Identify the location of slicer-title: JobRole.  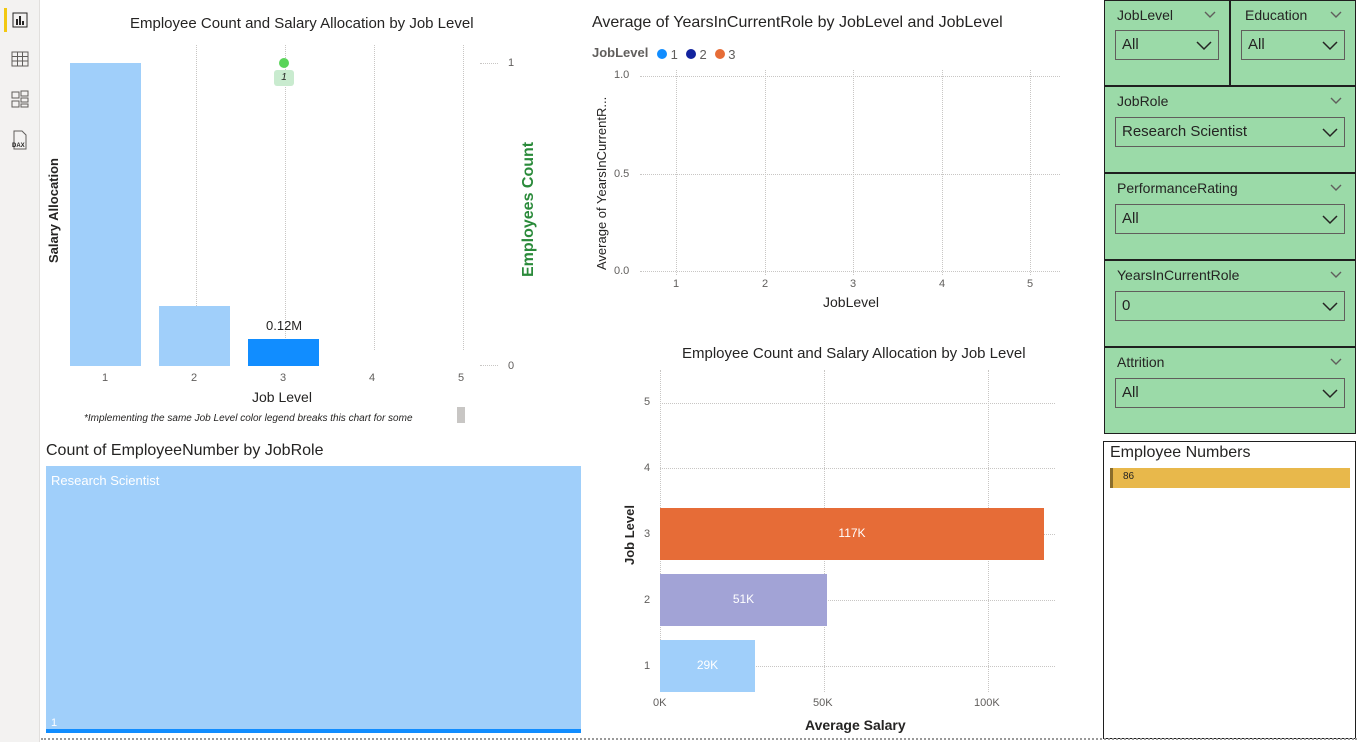
(1143, 101).